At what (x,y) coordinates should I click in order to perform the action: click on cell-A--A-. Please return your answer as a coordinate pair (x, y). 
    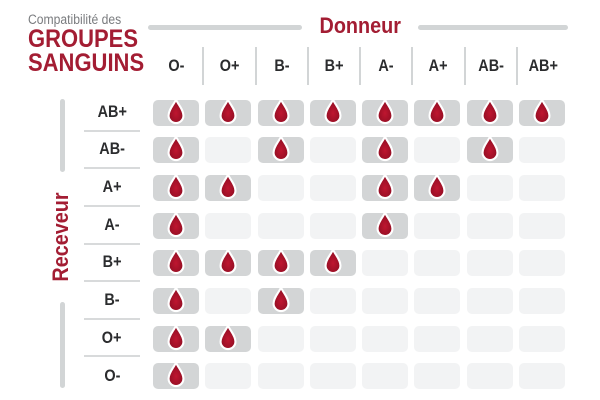
    Looking at the image, I should click on (385, 226).